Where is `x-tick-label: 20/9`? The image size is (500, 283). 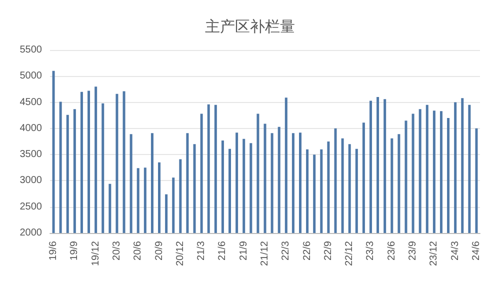
x-tick-label: 20/9 is located at coordinates (159, 250).